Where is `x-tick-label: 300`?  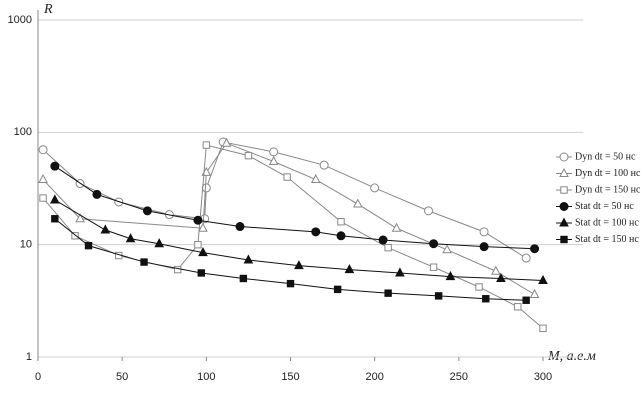
x-tick-label: 300 is located at coordinates (543, 377).